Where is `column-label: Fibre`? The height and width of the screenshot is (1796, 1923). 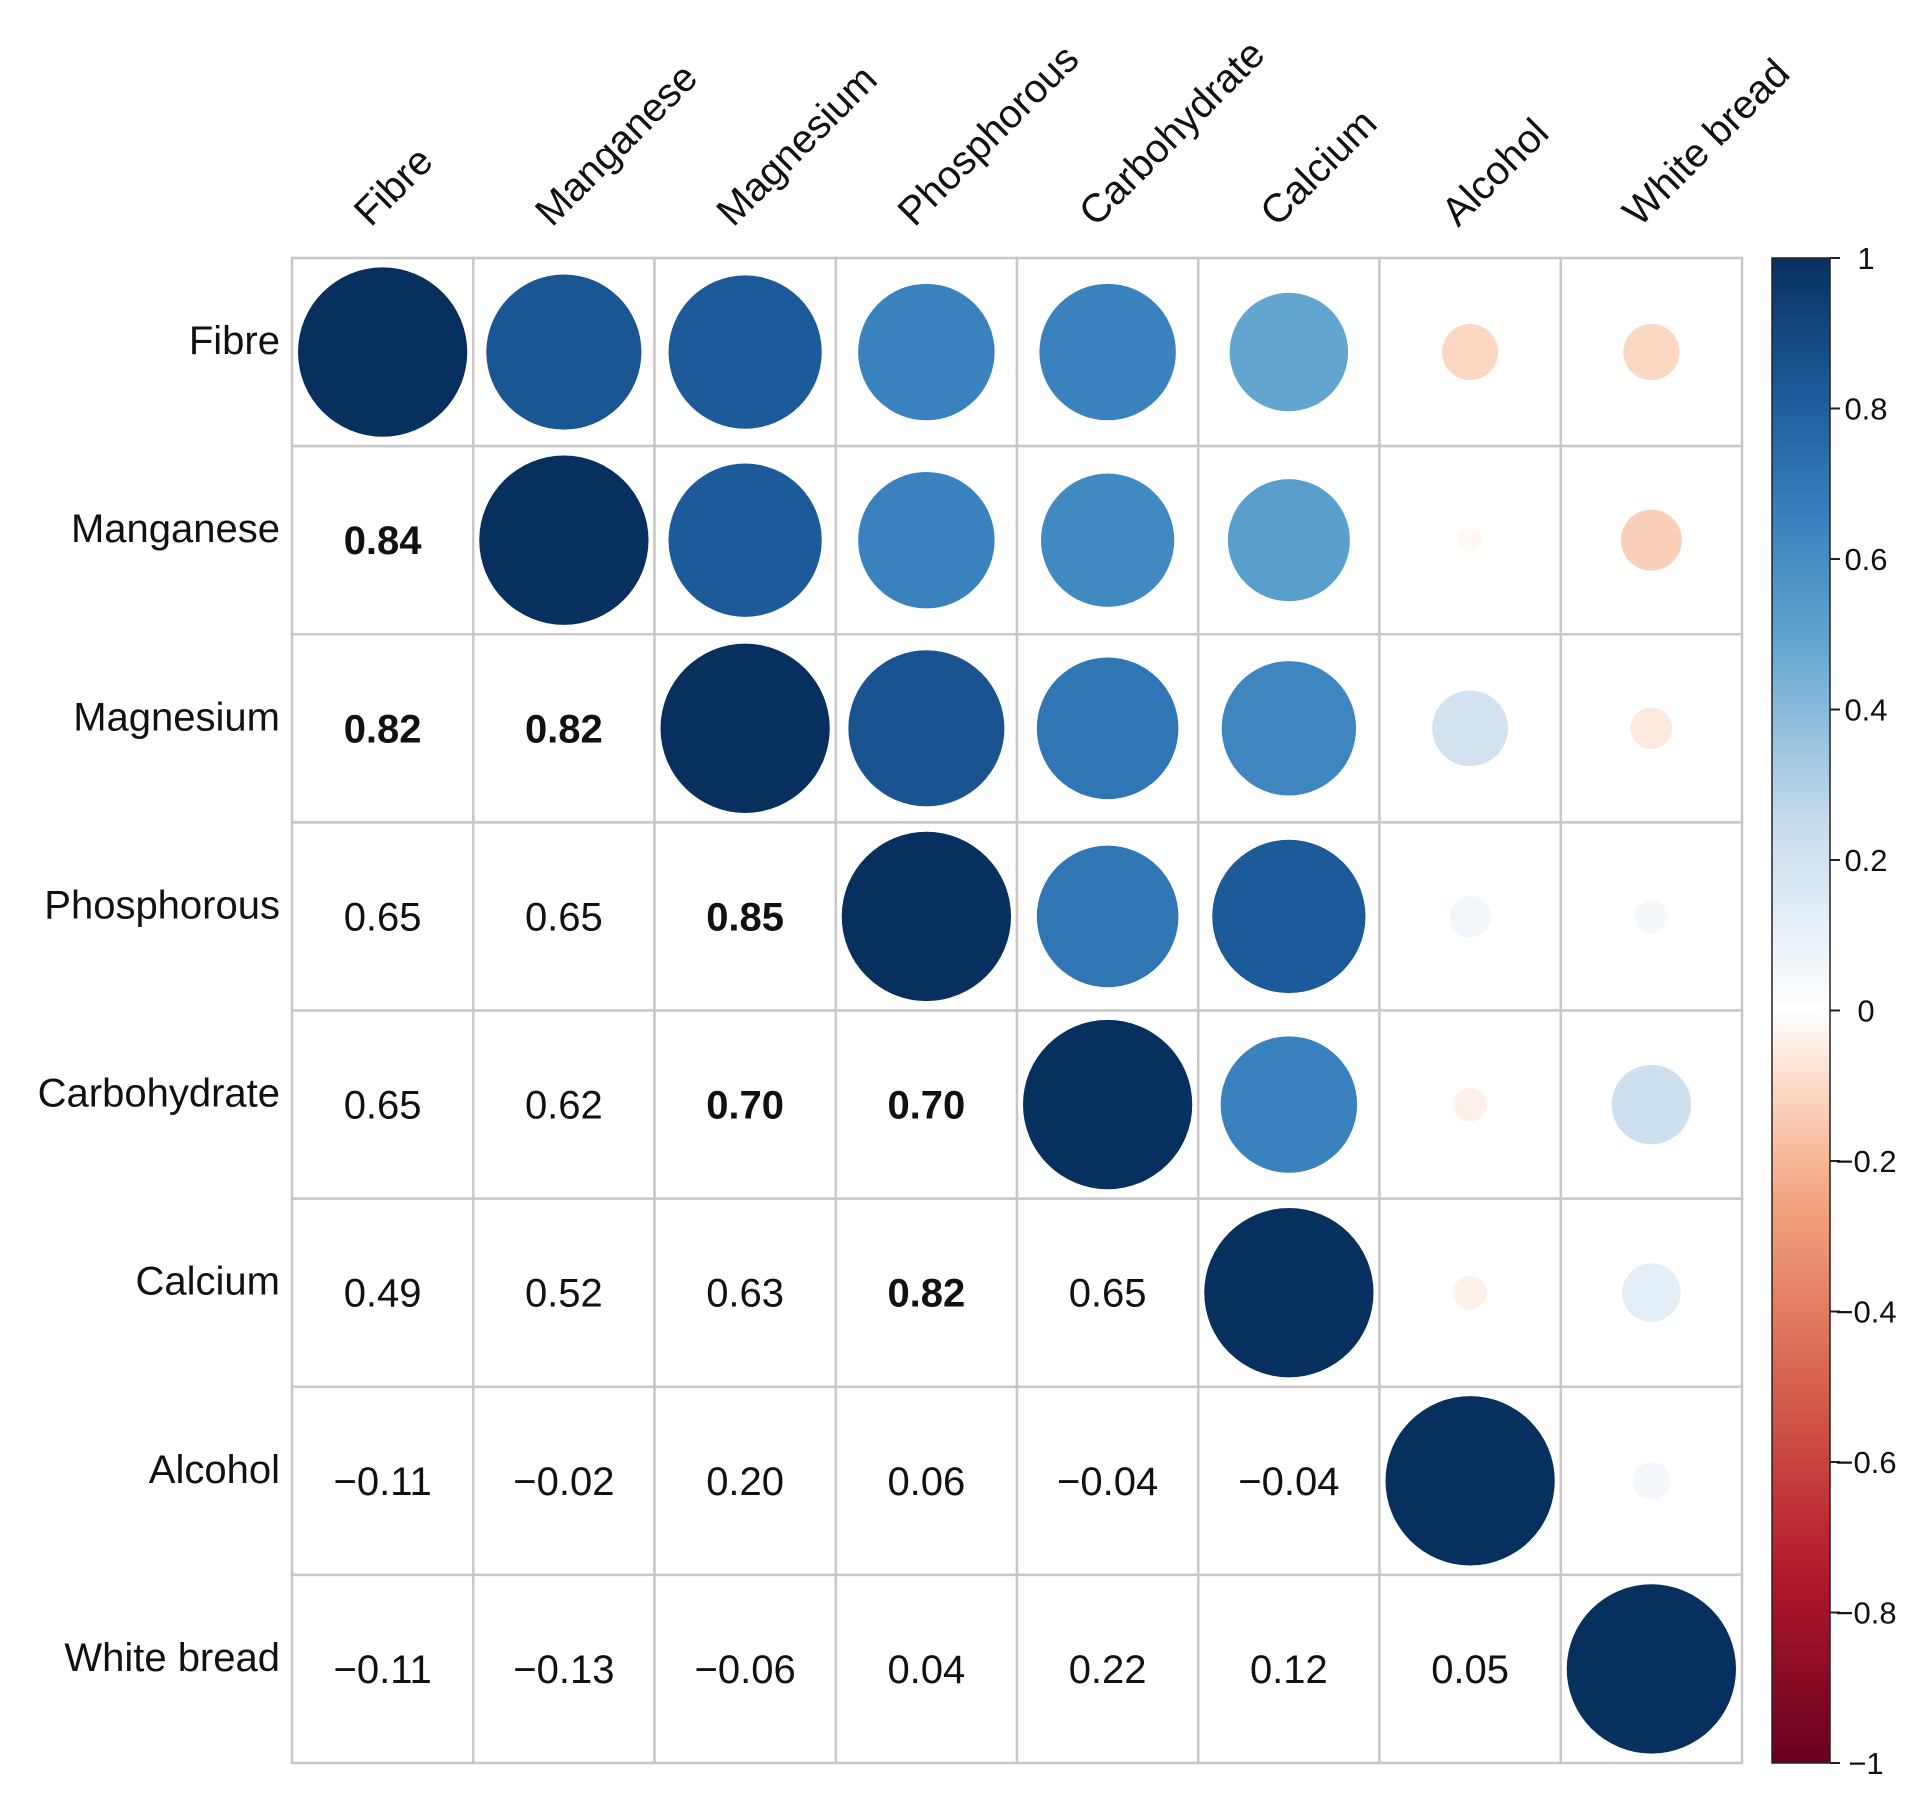
column-label: Fibre is located at coordinates (394, 187).